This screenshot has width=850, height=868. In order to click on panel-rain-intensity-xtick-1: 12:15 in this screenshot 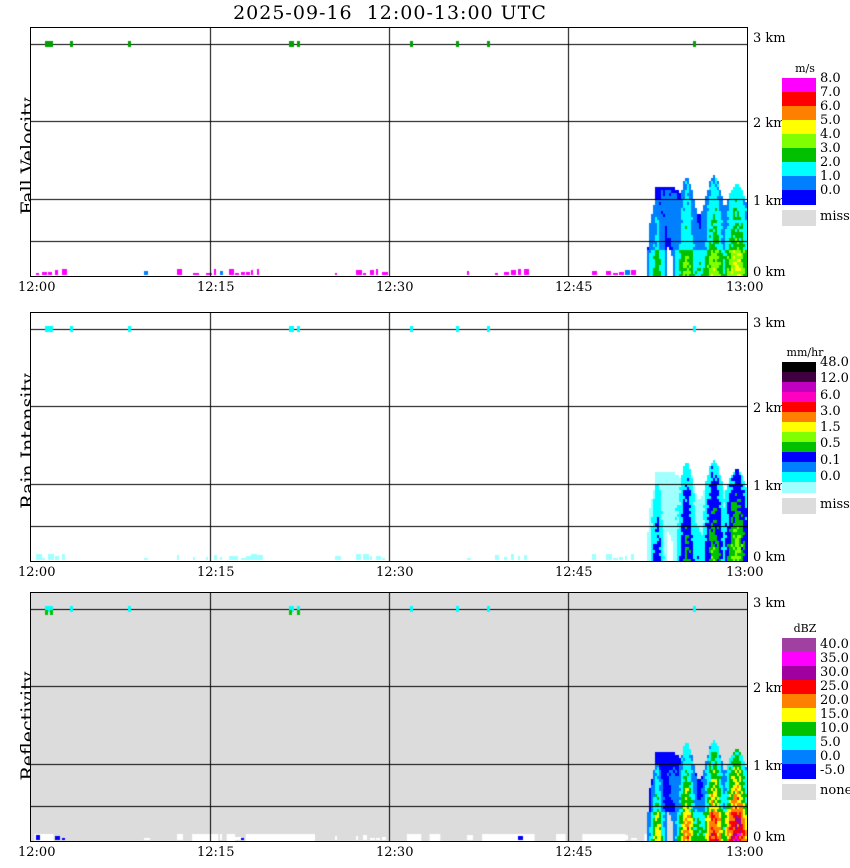, I will do `click(216, 572)`.